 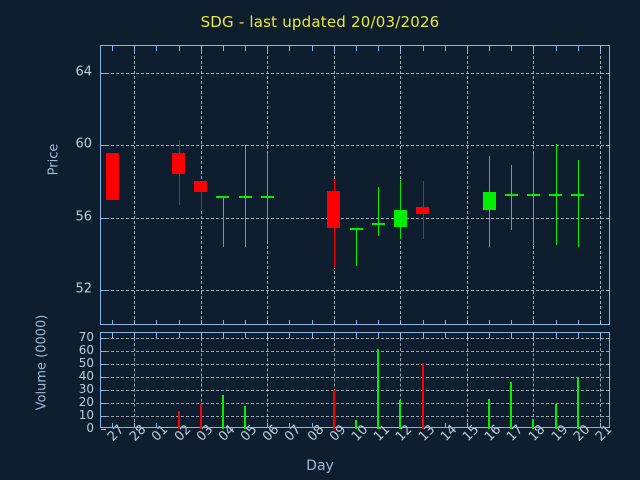 I want to click on volume-tick-label: 50, so click(x=86, y=363).